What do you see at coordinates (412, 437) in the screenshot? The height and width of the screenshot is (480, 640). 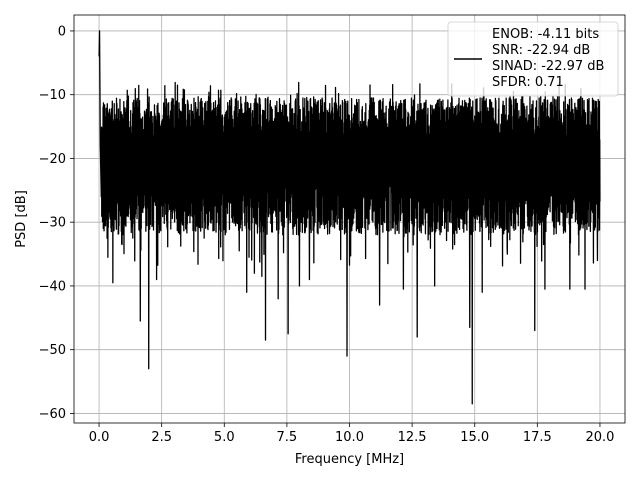 I see `x-tick-label: 12.5` at bounding box center [412, 437].